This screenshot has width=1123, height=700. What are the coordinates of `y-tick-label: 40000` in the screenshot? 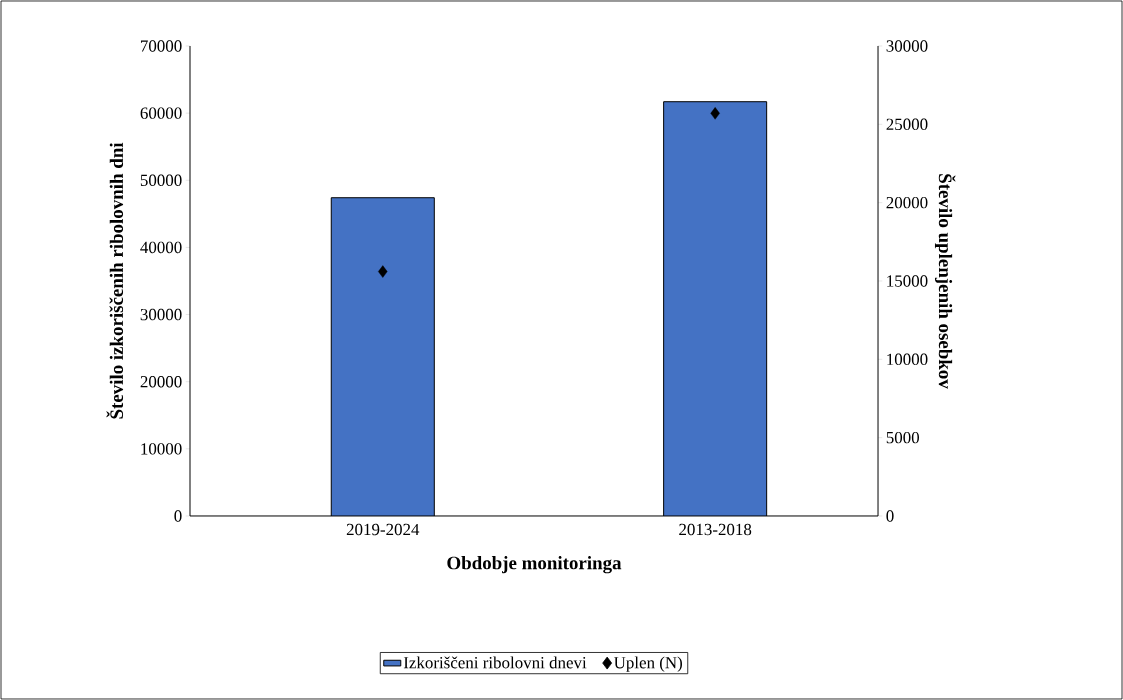 It's located at (161, 247).